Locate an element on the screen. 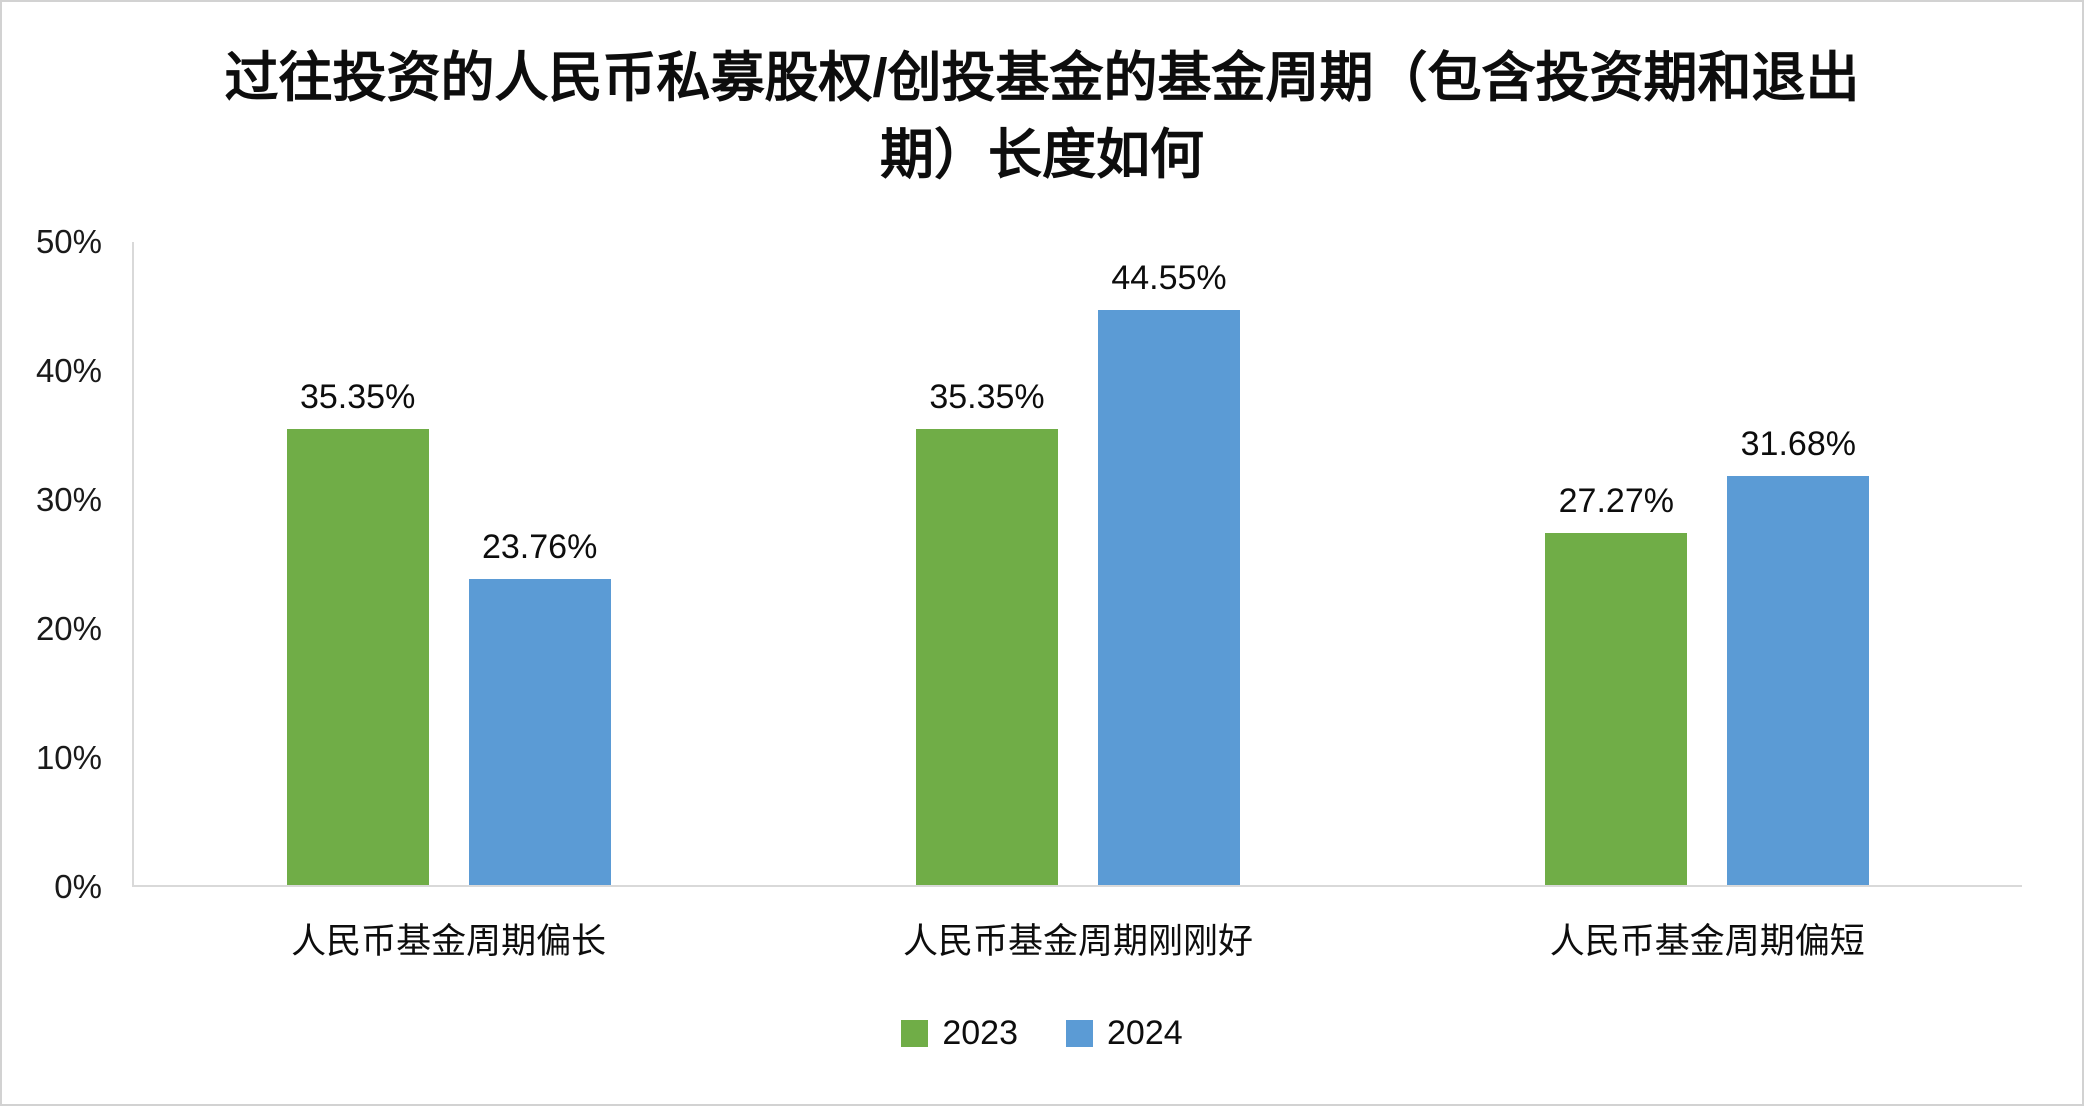 The width and height of the screenshot is (2084, 1106). y-axis-tick-label: 10% is located at coordinates (68, 757).